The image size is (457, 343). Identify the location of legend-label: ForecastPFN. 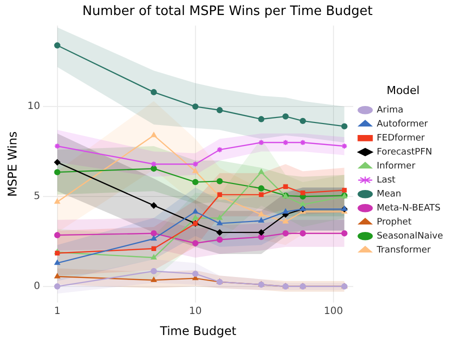
(404, 152).